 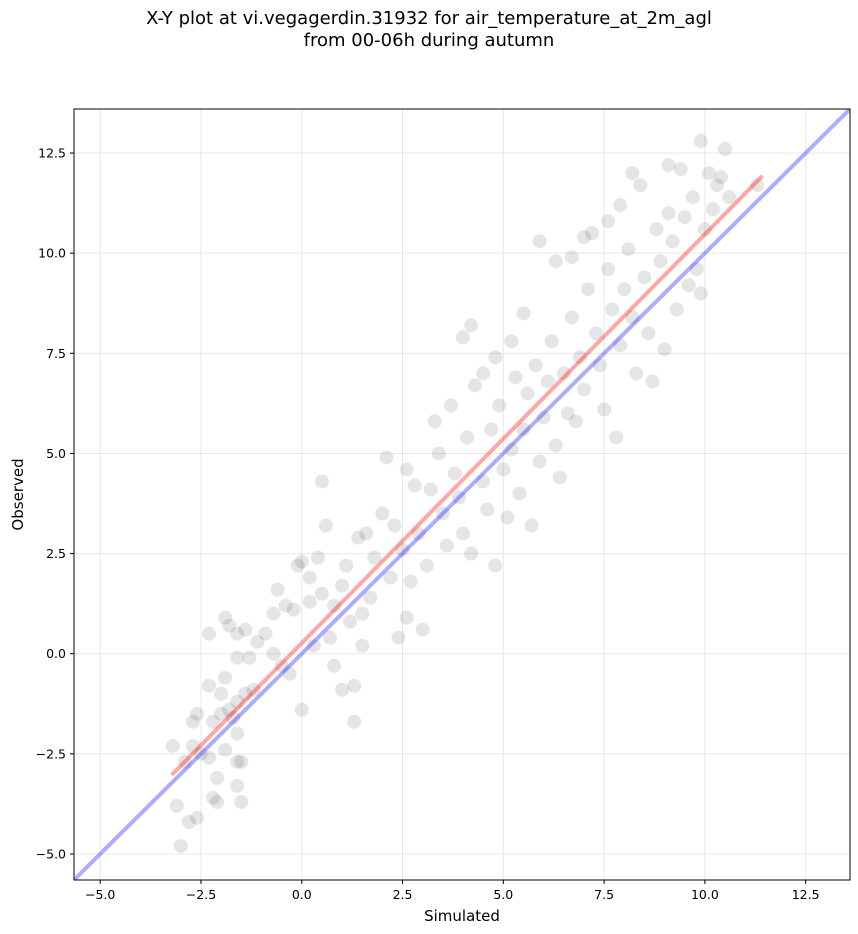 What do you see at coordinates (806, 894) in the screenshot?
I see `x-tick-label: 12.5` at bounding box center [806, 894].